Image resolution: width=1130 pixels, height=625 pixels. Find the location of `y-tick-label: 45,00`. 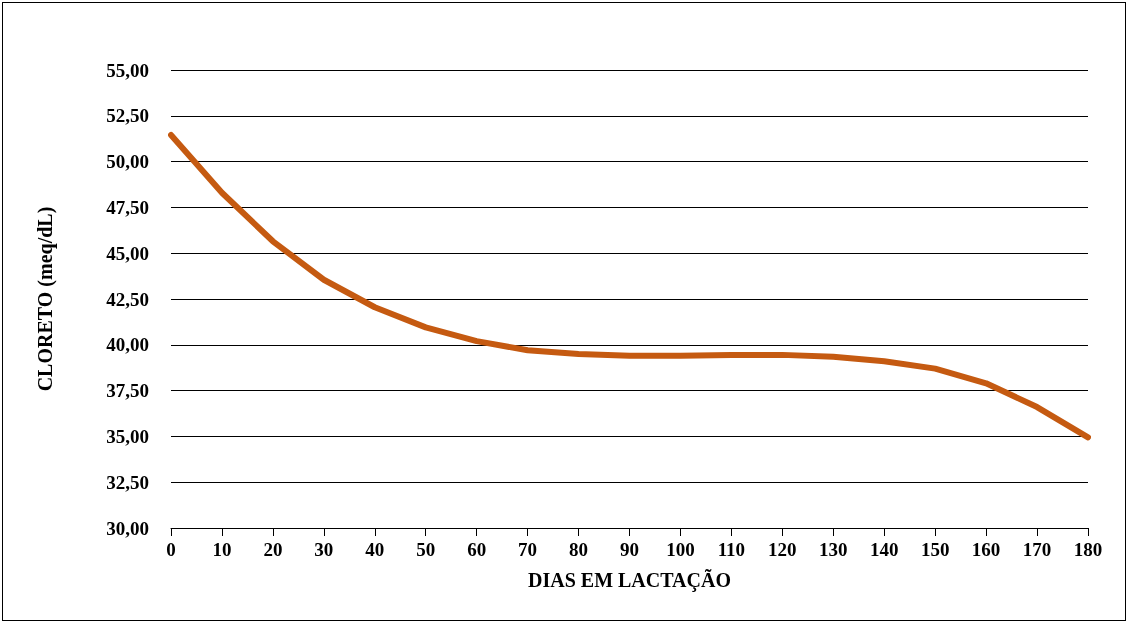

y-tick-label: 45,00 is located at coordinates (127, 253).